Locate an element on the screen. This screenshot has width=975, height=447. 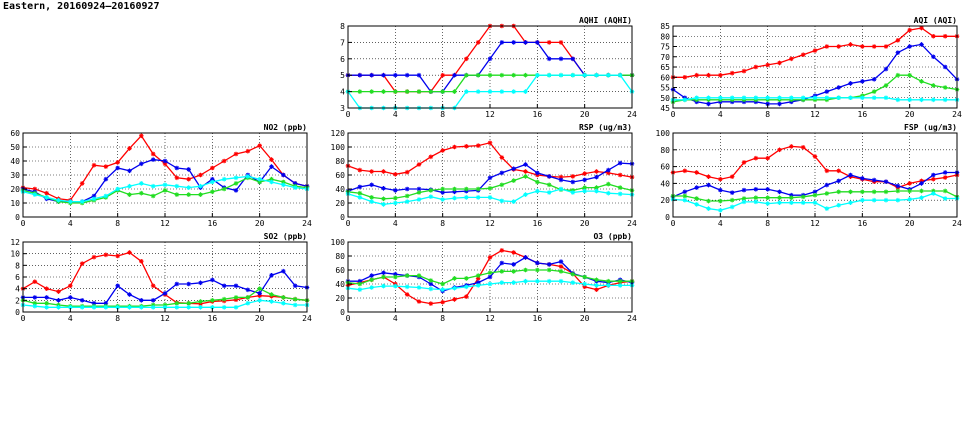
y-tick-label: 100 is located at coordinates (338, 147).